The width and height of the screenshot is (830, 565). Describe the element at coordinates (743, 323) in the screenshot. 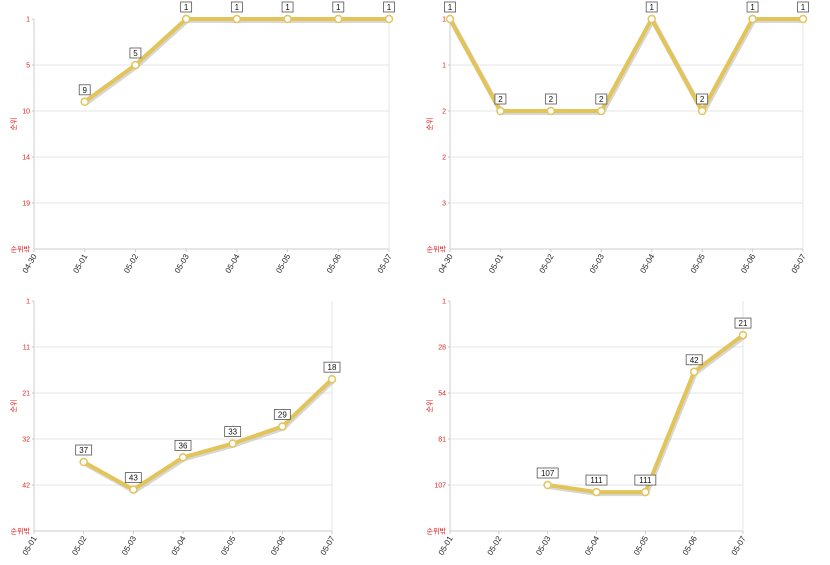

I see `data-label: 21` at that location.